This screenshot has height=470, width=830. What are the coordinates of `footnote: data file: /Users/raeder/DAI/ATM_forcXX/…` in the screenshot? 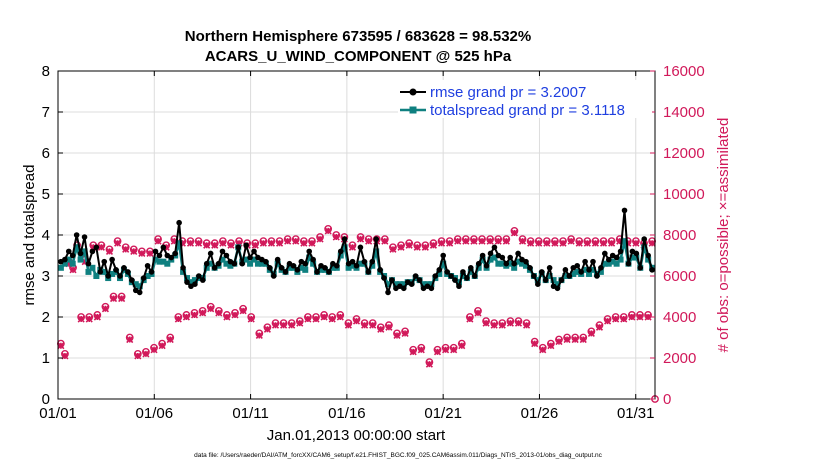 It's located at (398, 455).